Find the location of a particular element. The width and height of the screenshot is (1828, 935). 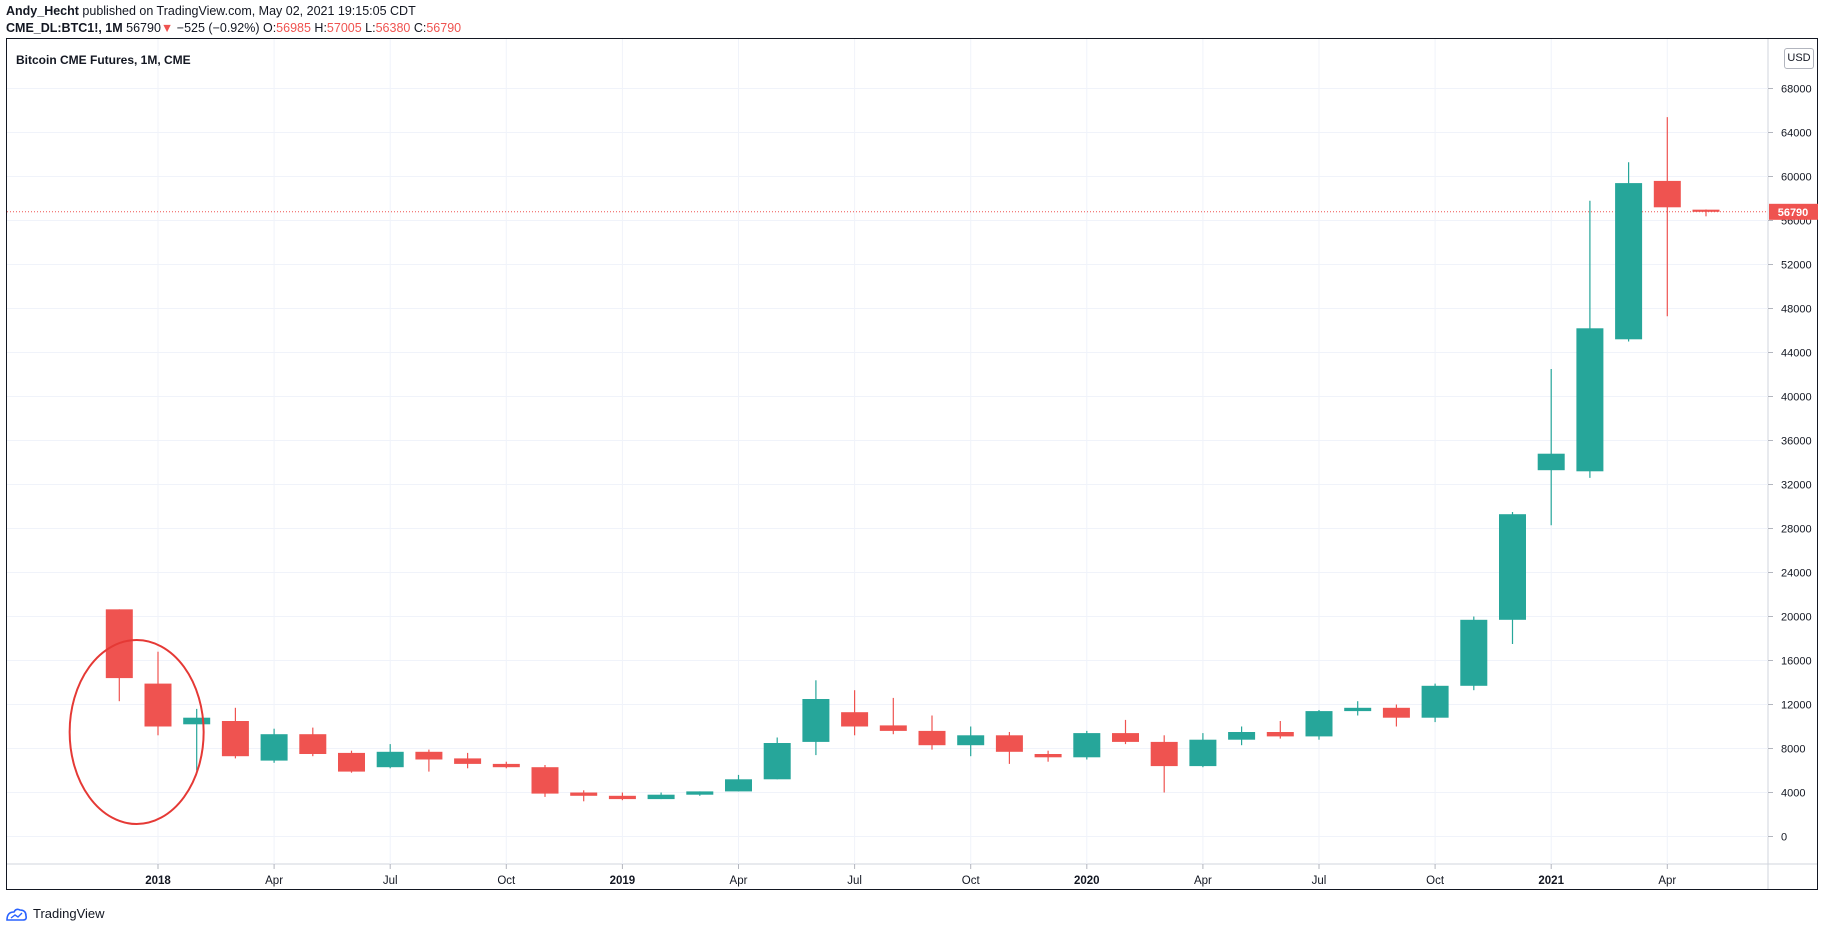

tradingview-brand: TradingView is located at coordinates (55, 913).